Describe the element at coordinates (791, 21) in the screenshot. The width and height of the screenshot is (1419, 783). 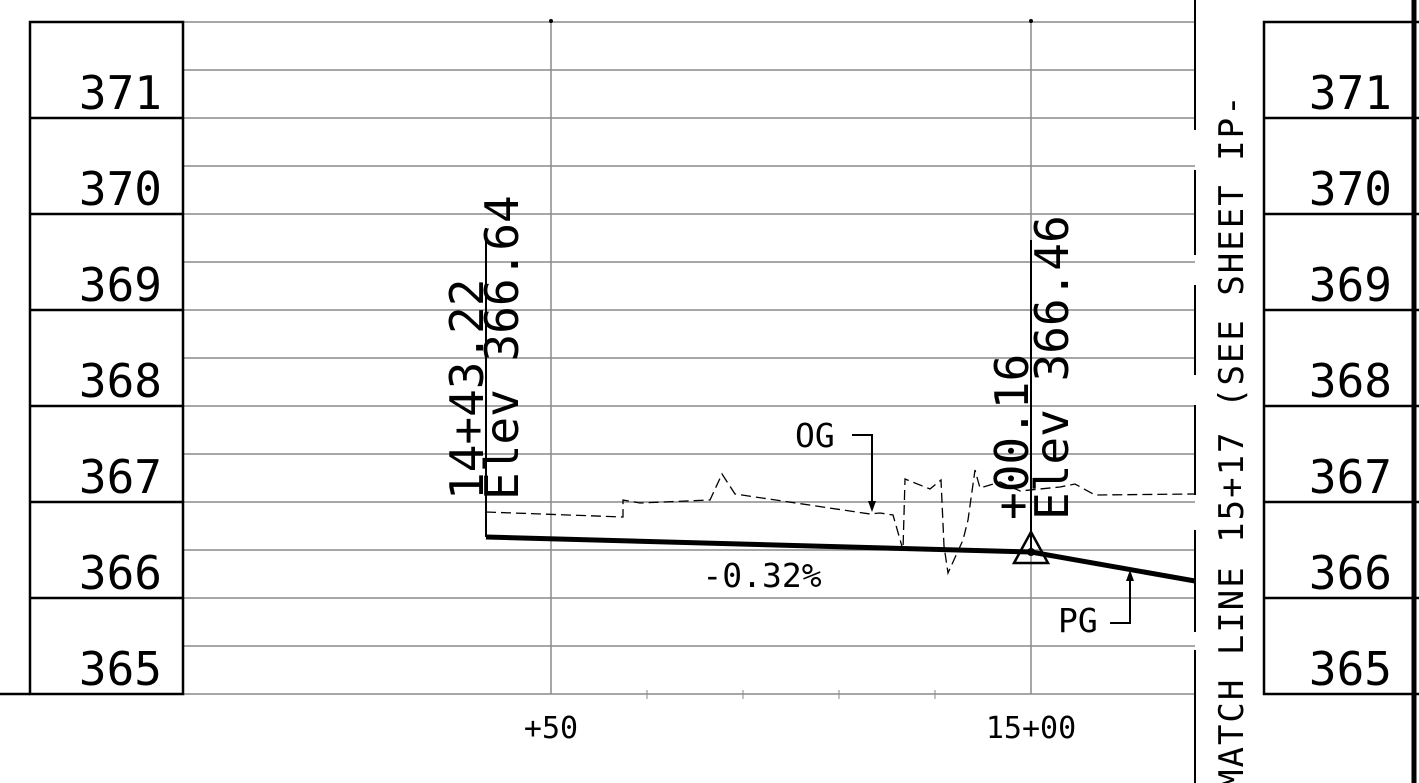
I see `grid-dots` at that location.